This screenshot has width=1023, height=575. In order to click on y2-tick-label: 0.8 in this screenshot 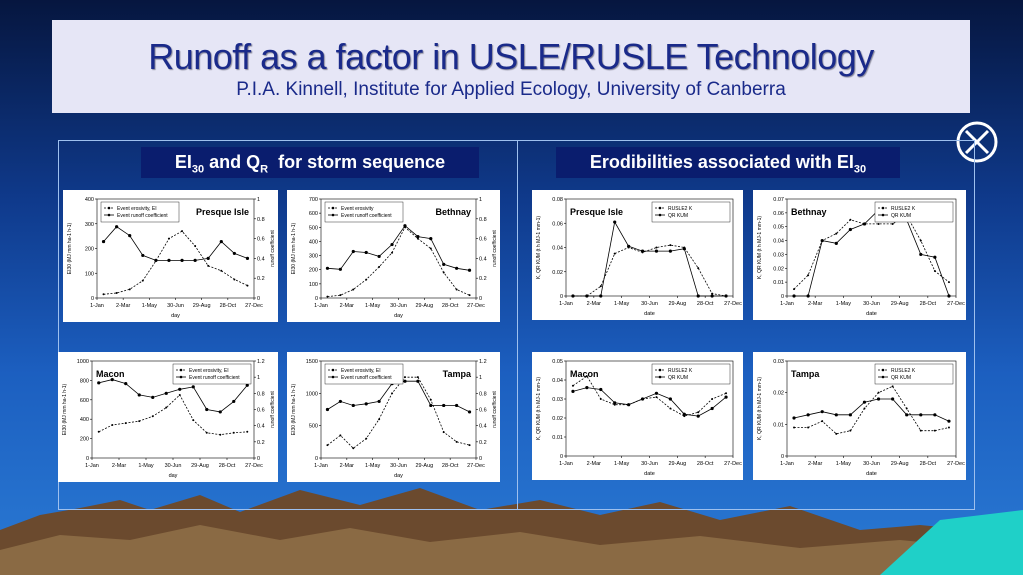, I will do `click(261, 220)`.